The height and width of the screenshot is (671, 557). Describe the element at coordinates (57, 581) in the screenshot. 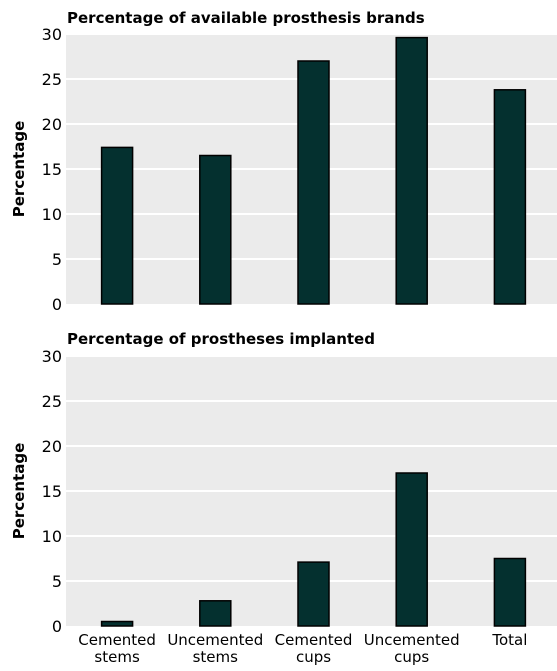

I see `chart2-y-tick-label: 5` at that location.